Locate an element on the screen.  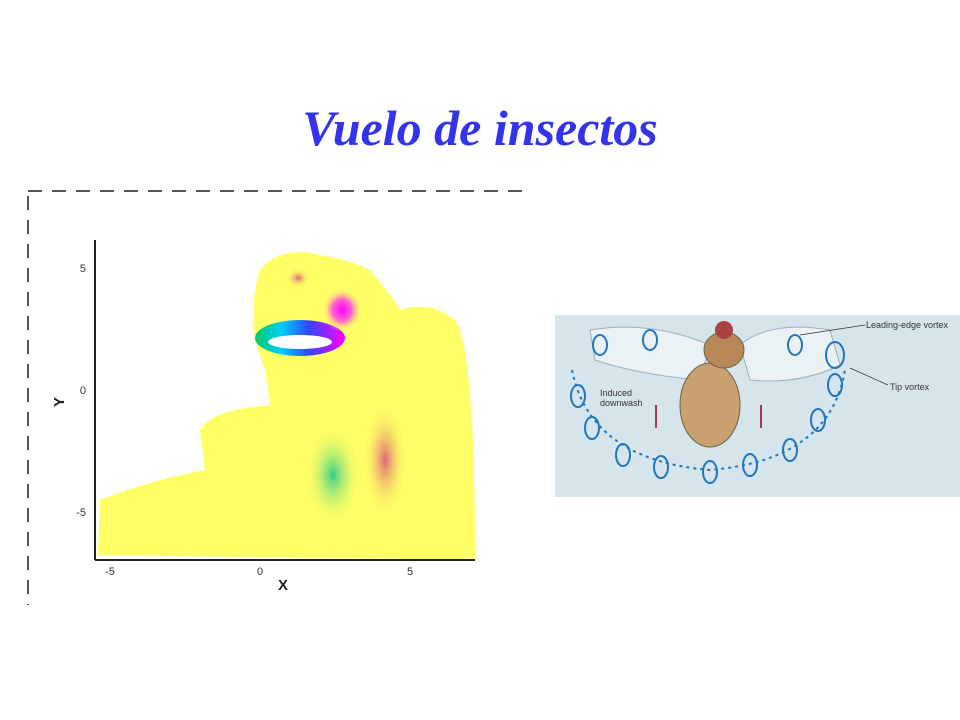
annotation-text: Induced downwash is located at coordinates (621, 398).